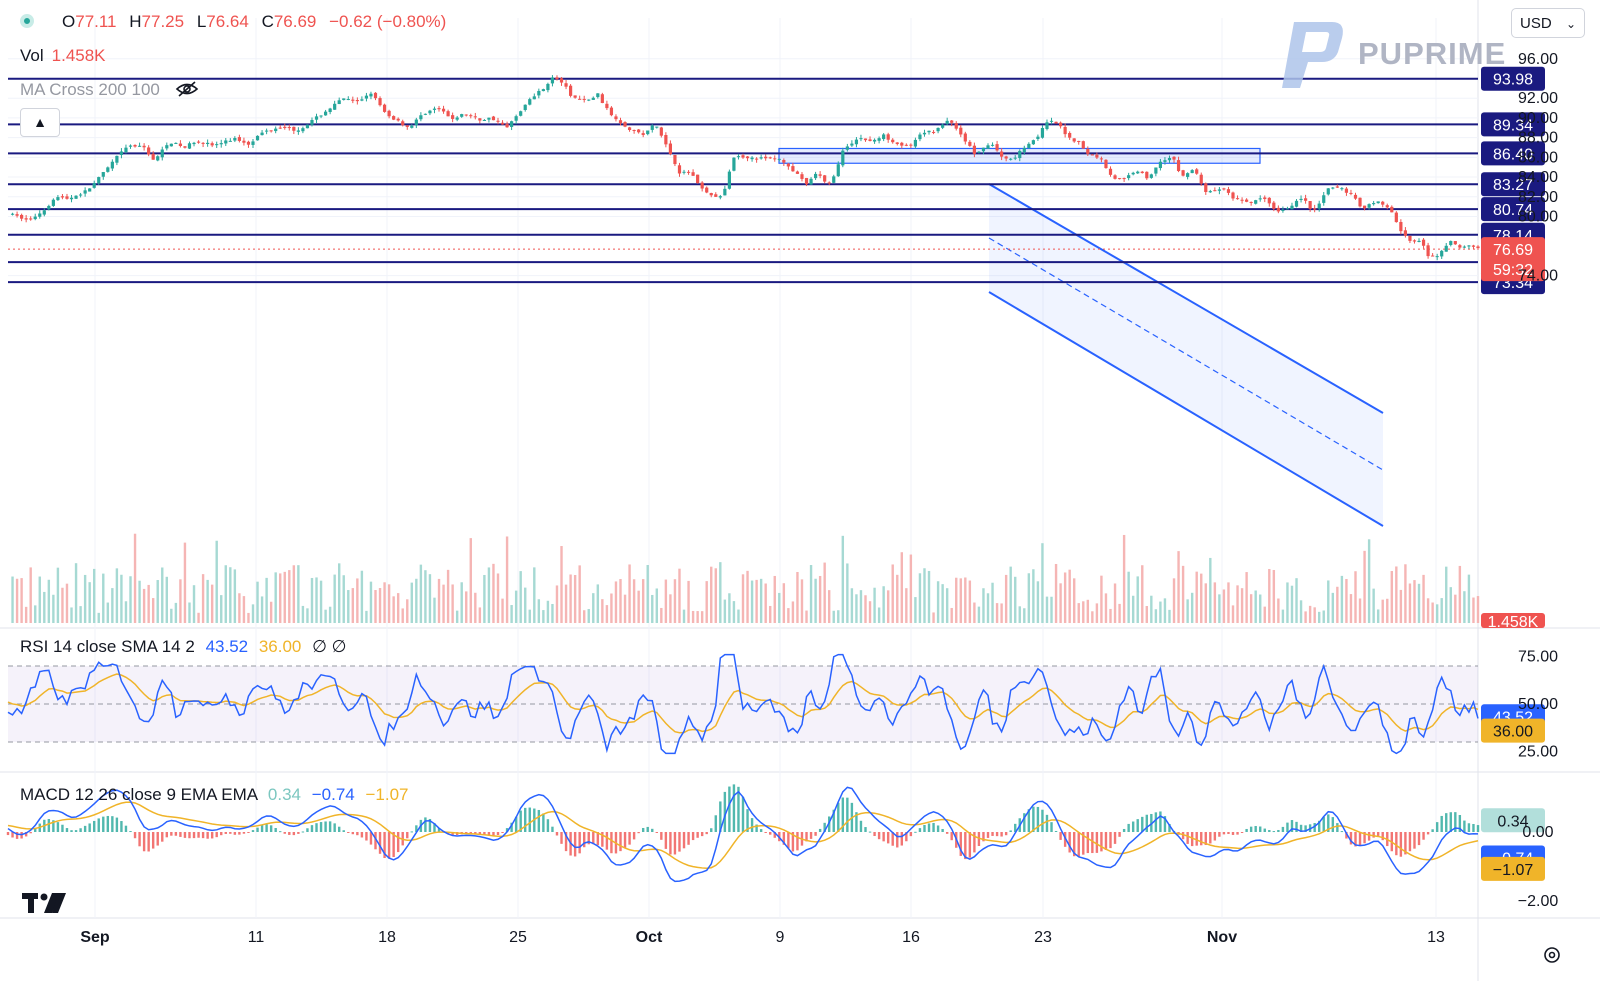 The width and height of the screenshot is (1600, 981). I want to click on currency-select: USD ⌄, so click(1548, 23).